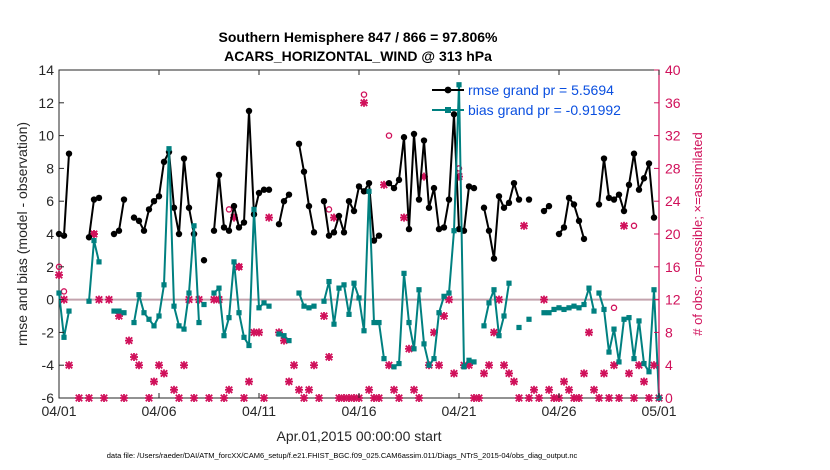 Image resolution: width=830 pixels, height=470 pixels. I want to click on y-tick-label-left: -4, so click(48, 365).